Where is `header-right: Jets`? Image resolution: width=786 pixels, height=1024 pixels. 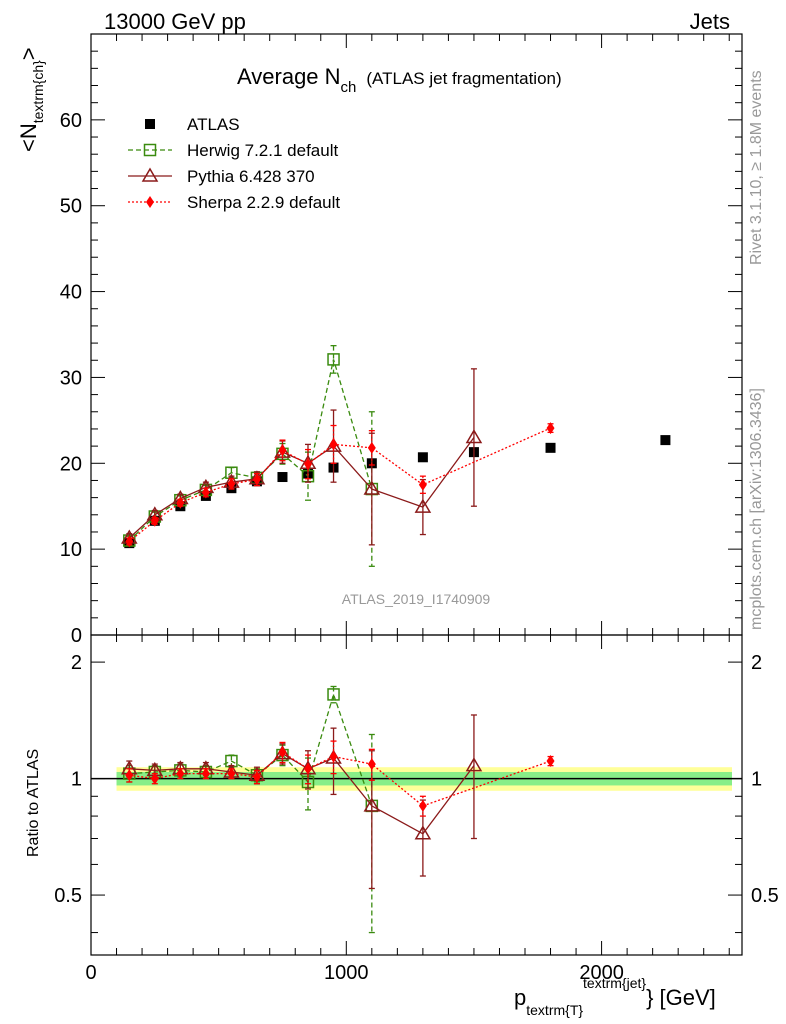 header-right: Jets is located at coordinates (710, 21).